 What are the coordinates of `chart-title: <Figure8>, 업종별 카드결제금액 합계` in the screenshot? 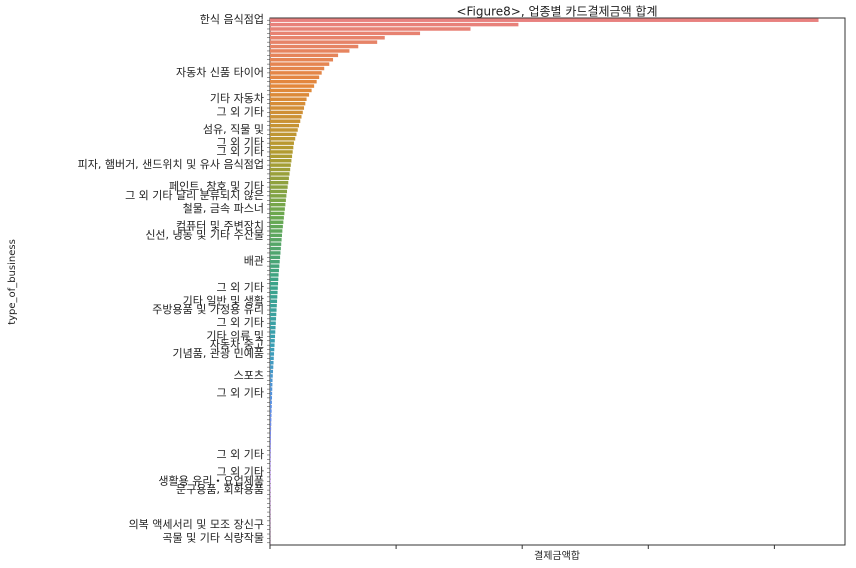 It's located at (556, 12).